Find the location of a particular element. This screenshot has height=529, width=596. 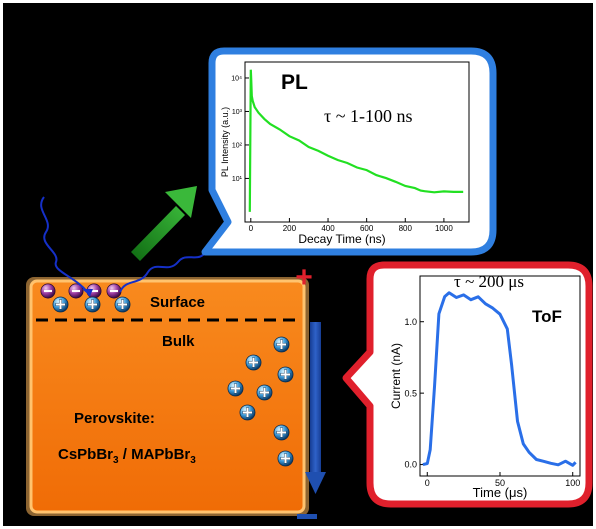

pl-x-axis-label: Decay Time (ns) is located at coordinates (341, 239).